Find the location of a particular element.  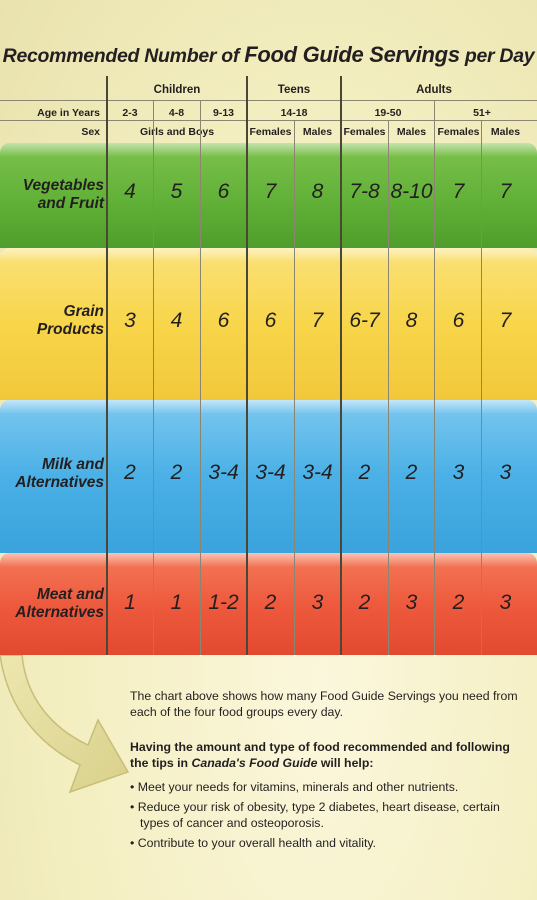

sex-adult-males-51: Males is located at coordinates (505, 132).